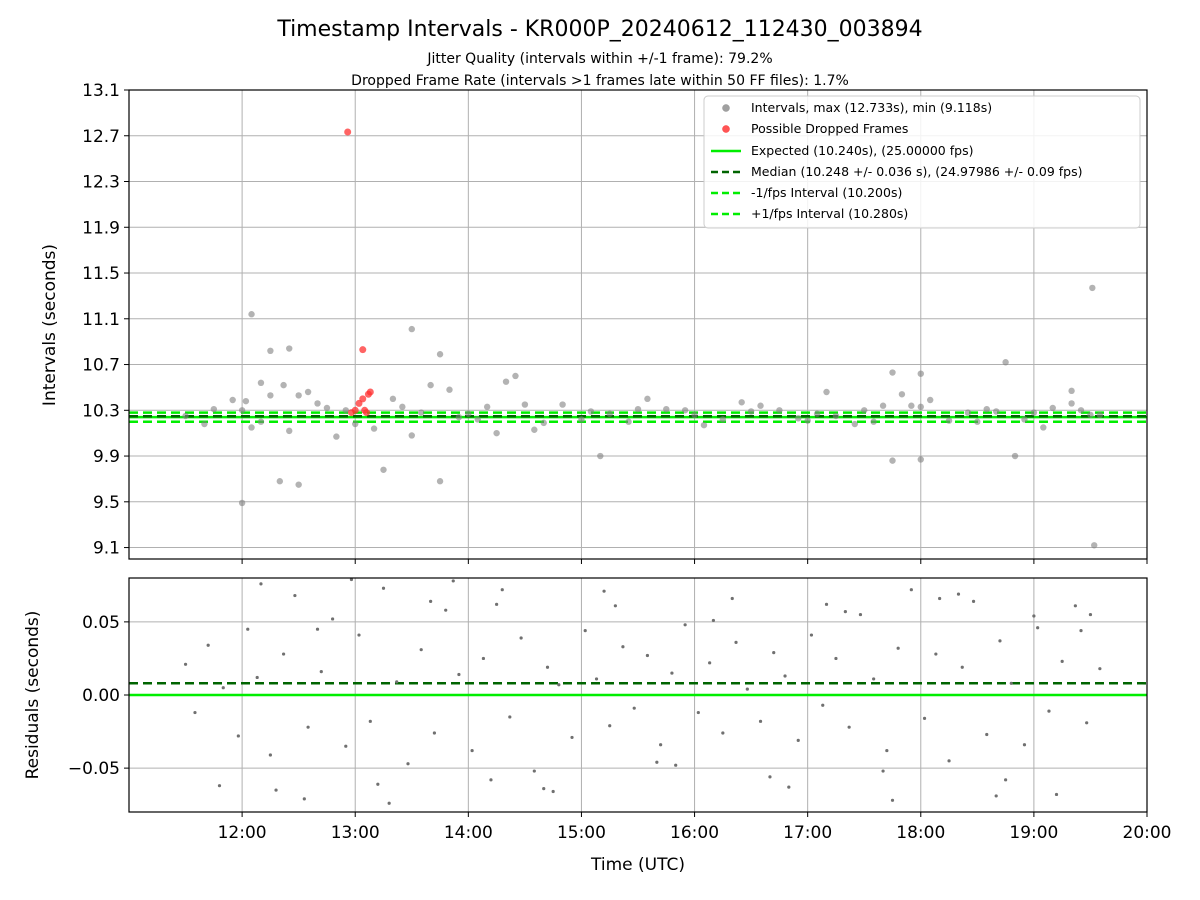  What do you see at coordinates (581, 833) in the screenshot?
I see `x-tick-label: 15:00` at bounding box center [581, 833].